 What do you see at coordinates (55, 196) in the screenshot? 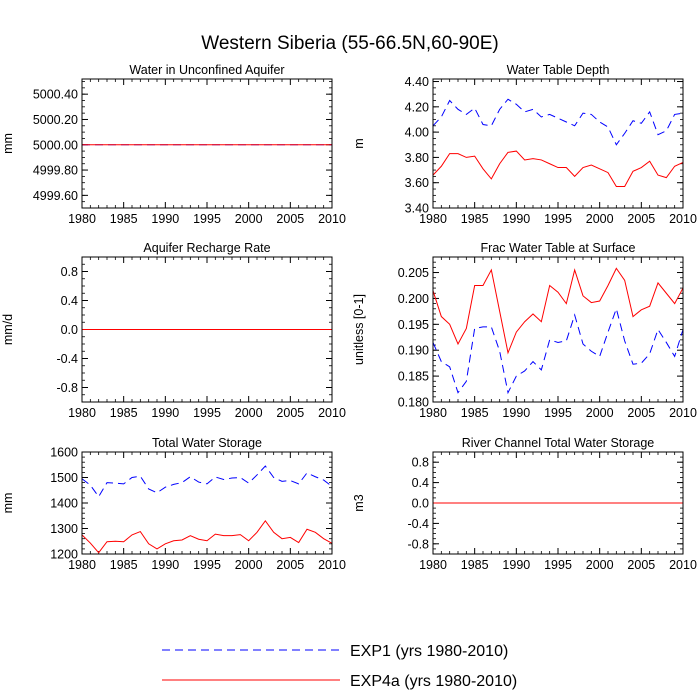
I see `y-tick-label: 4999.60` at bounding box center [55, 196].